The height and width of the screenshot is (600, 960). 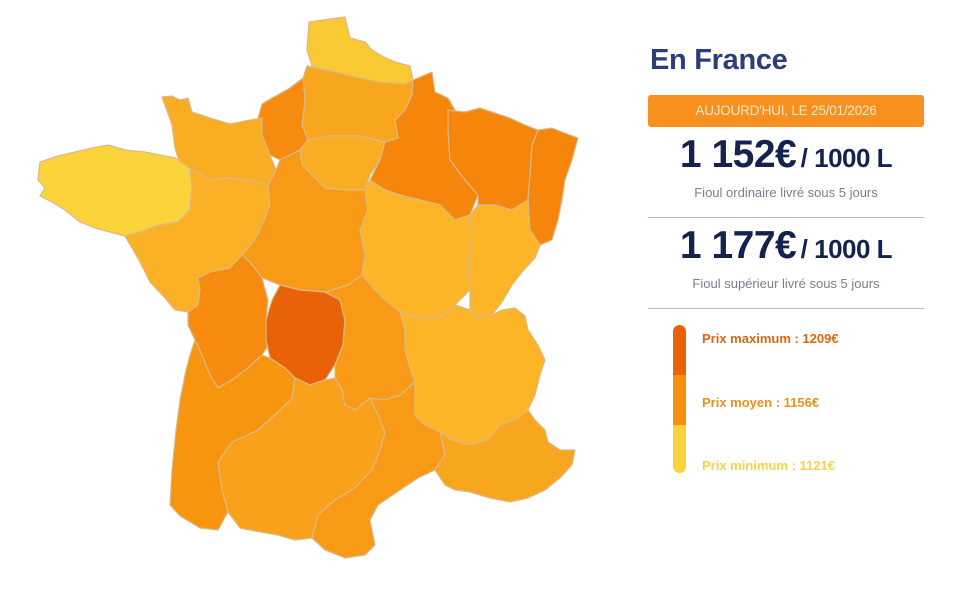 What do you see at coordinates (505, 456) in the screenshot?
I see `region-paca` at bounding box center [505, 456].